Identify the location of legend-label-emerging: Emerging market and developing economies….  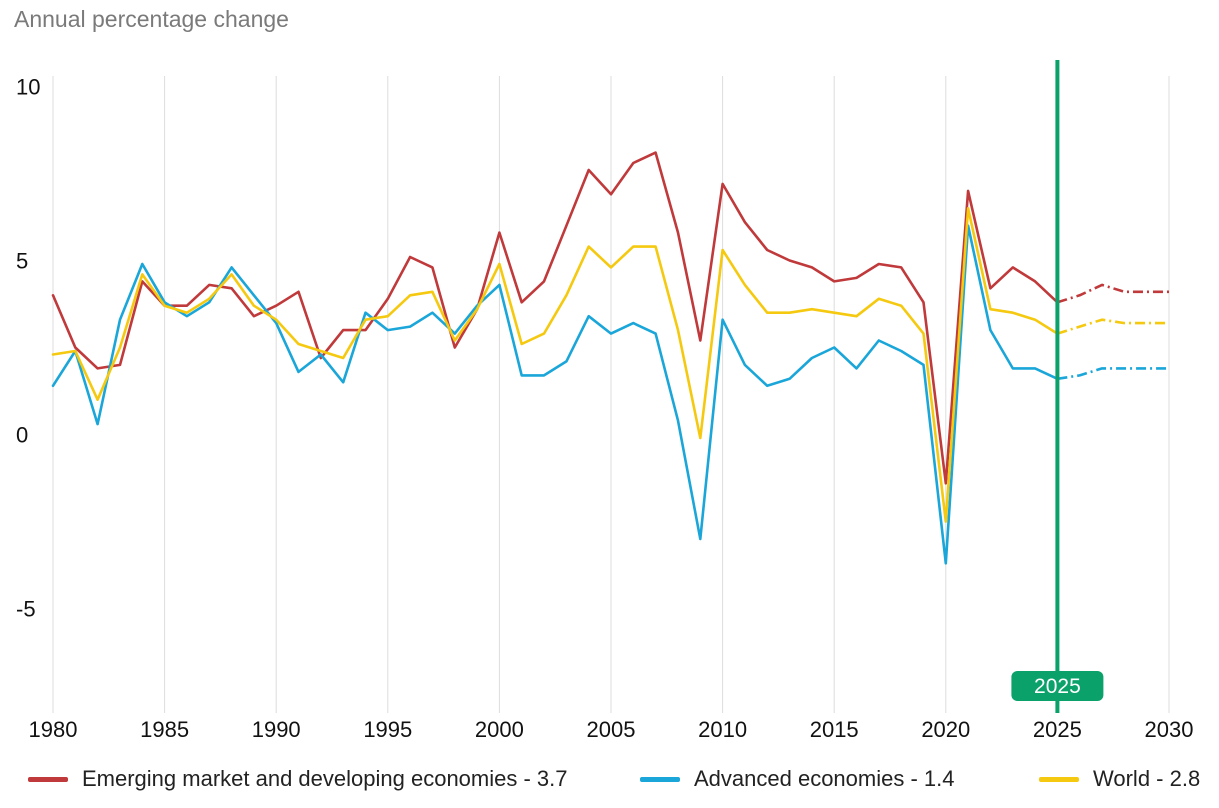
(325, 778).